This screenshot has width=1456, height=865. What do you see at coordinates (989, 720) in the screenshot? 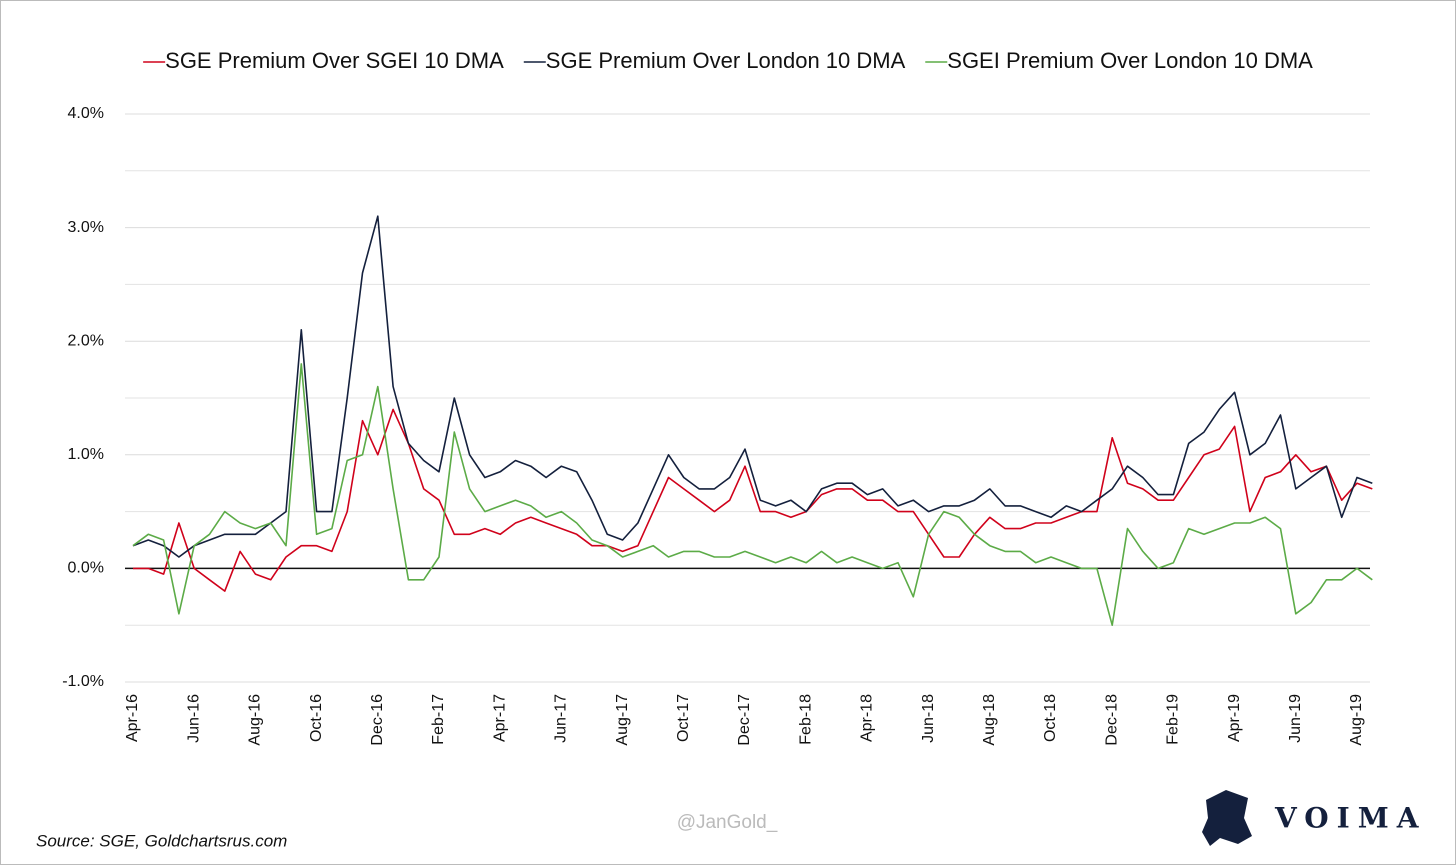
I see `x-tick-label: Aug-18` at bounding box center [989, 720].